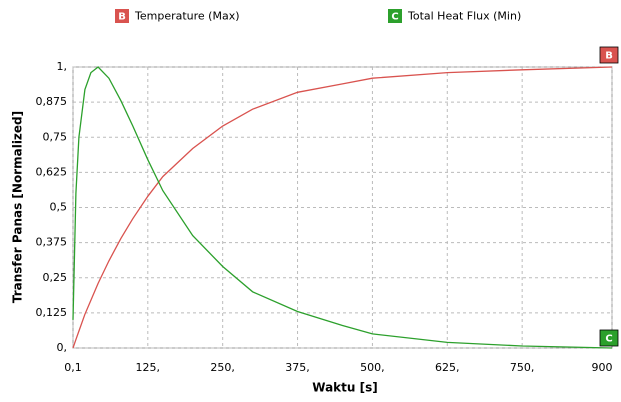  I want to click on x-tick-label: 375,, so click(297, 367).